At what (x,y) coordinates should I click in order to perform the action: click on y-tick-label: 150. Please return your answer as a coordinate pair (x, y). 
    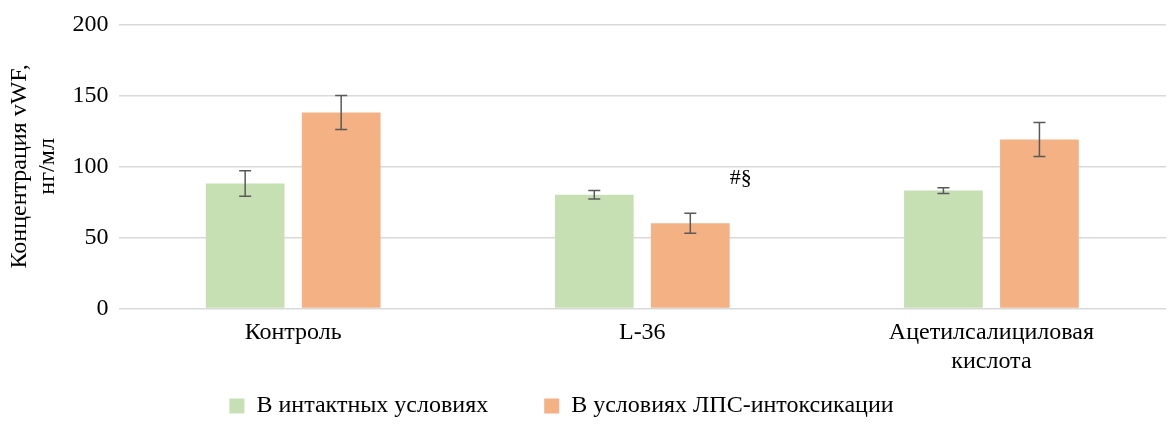
    Looking at the image, I should click on (90, 93).